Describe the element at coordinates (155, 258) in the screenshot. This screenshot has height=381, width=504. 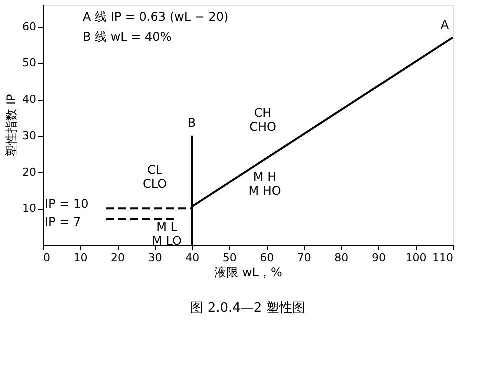
I see `x-tick-label: 30` at that location.